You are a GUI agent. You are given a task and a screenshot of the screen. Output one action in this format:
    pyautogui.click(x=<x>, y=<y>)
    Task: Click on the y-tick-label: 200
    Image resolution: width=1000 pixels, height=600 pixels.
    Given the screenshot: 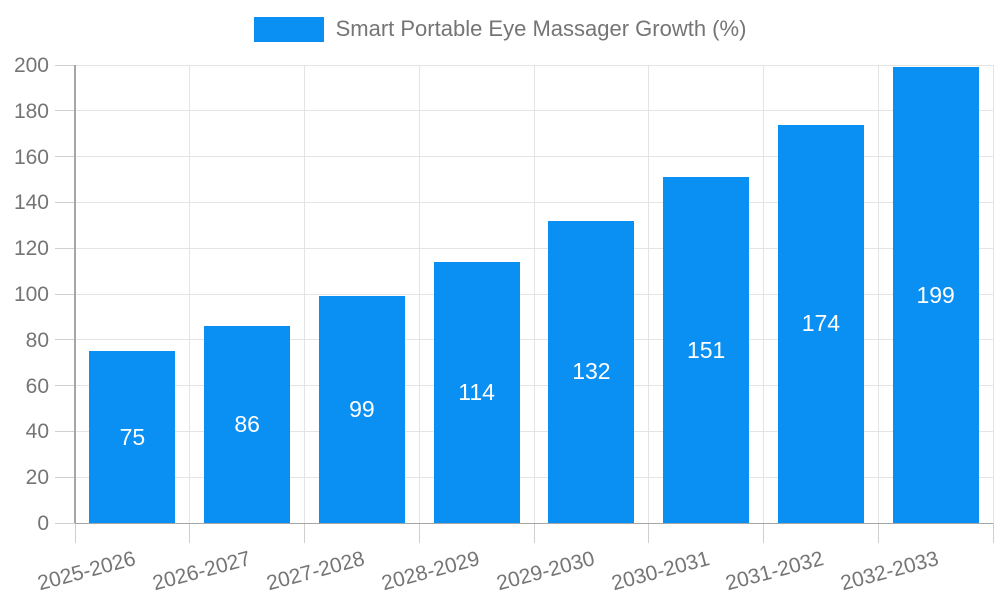 What is the action you would take?
    pyautogui.click(x=31, y=65)
    